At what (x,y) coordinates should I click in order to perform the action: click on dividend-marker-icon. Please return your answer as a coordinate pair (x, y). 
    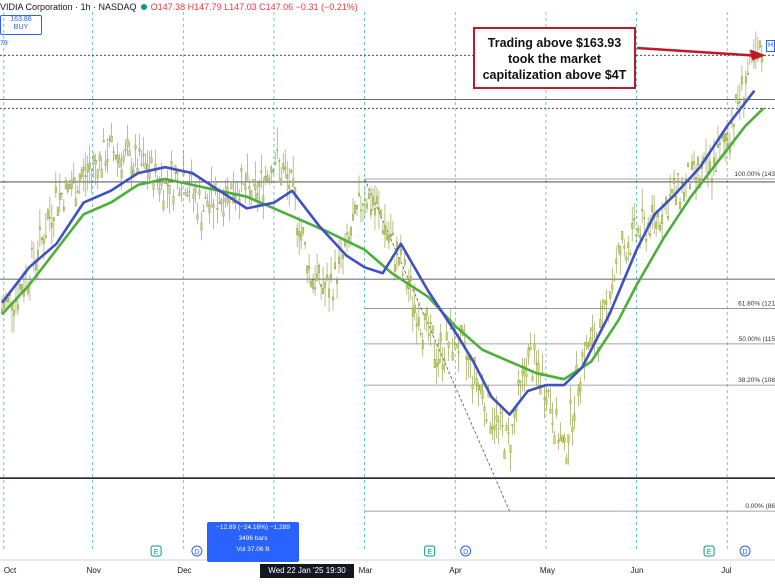
    Looking at the image, I should click on (197, 551).